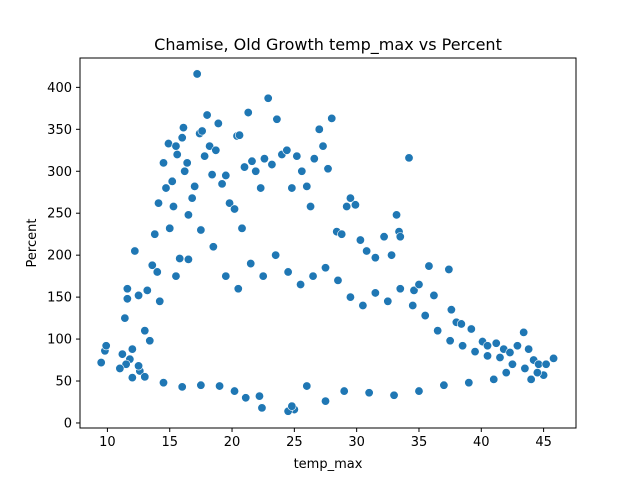 This screenshot has width=640, height=480. I want to click on y-axis-ticks: 0 50 100 150 200 250 300 350 400, so click(63, 256).